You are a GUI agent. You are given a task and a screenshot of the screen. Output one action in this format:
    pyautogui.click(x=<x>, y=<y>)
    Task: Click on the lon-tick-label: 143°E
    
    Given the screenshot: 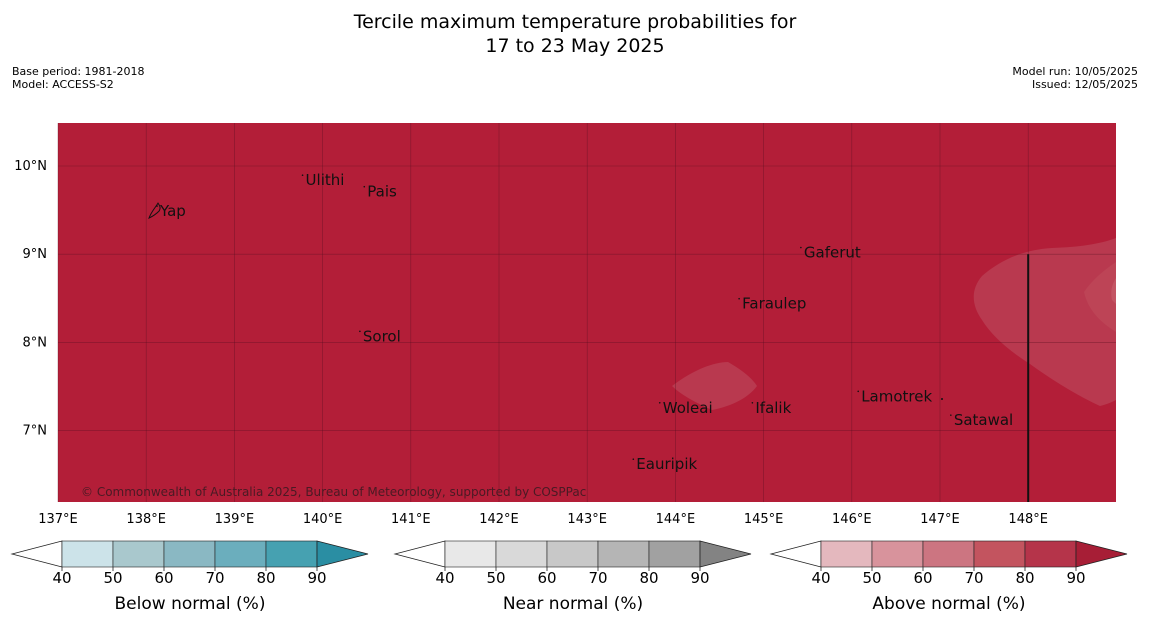 What is the action you would take?
    pyautogui.click(x=587, y=519)
    